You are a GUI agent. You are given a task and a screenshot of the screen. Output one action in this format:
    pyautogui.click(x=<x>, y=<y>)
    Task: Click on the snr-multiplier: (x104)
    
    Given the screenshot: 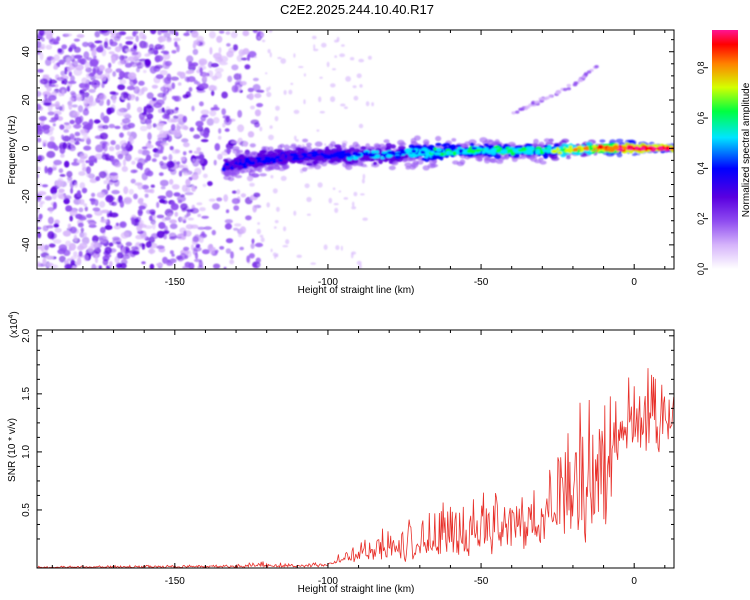 What is the action you would take?
    pyautogui.click(x=14, y=324)
    